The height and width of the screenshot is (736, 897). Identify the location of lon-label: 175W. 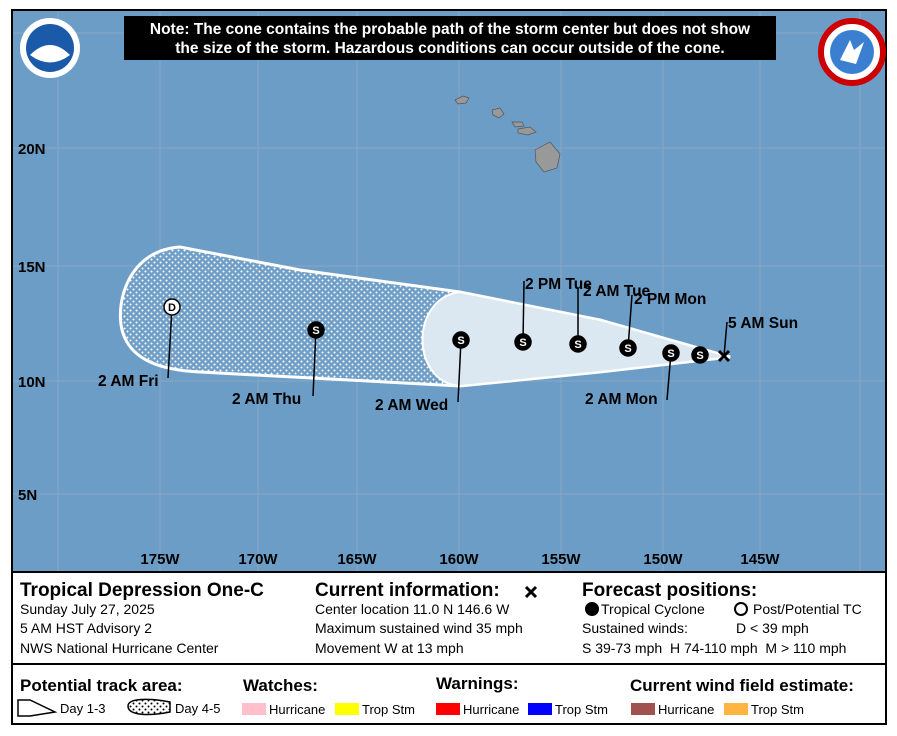
(160, 559).